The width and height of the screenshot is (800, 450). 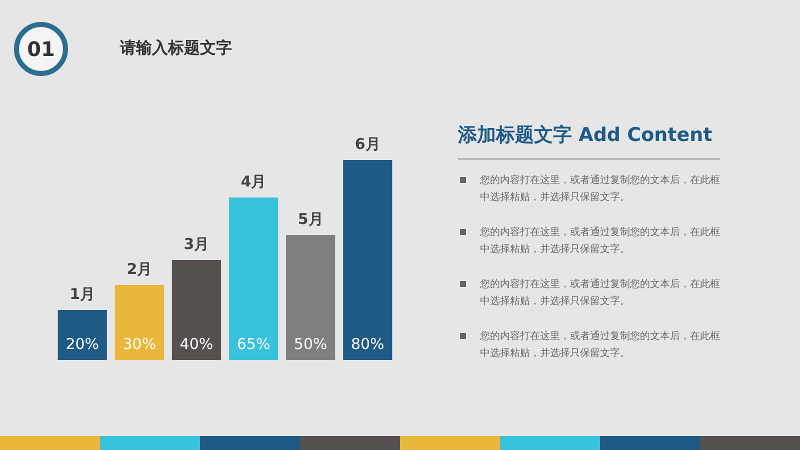 I want to click on data-label: 40%, so click(x=197, y=344).